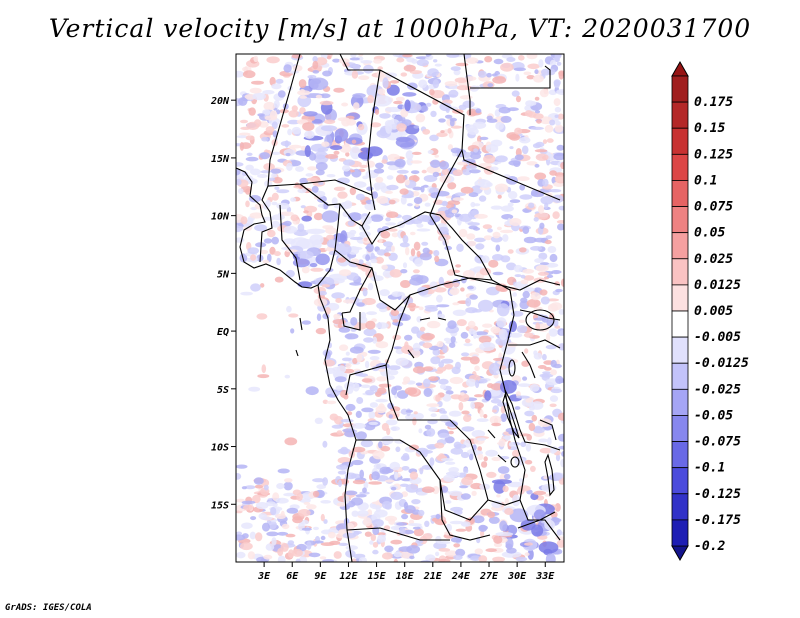 This screenshot has width=800, height=618. Describe the element at coordinates (680, 553) in the screenshot. I see `colorbar-bottom-cap` at that location.